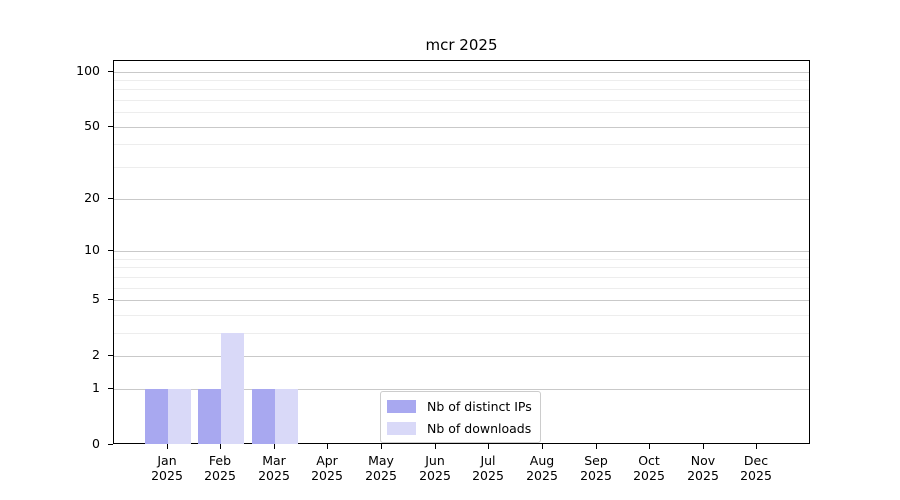 The height and width of the screenshot is (500, 900). What do you see at coordinates (461, 45) in the screenshot?
I see `chart-title: mcr 2025` at bounding box center [461, 45].